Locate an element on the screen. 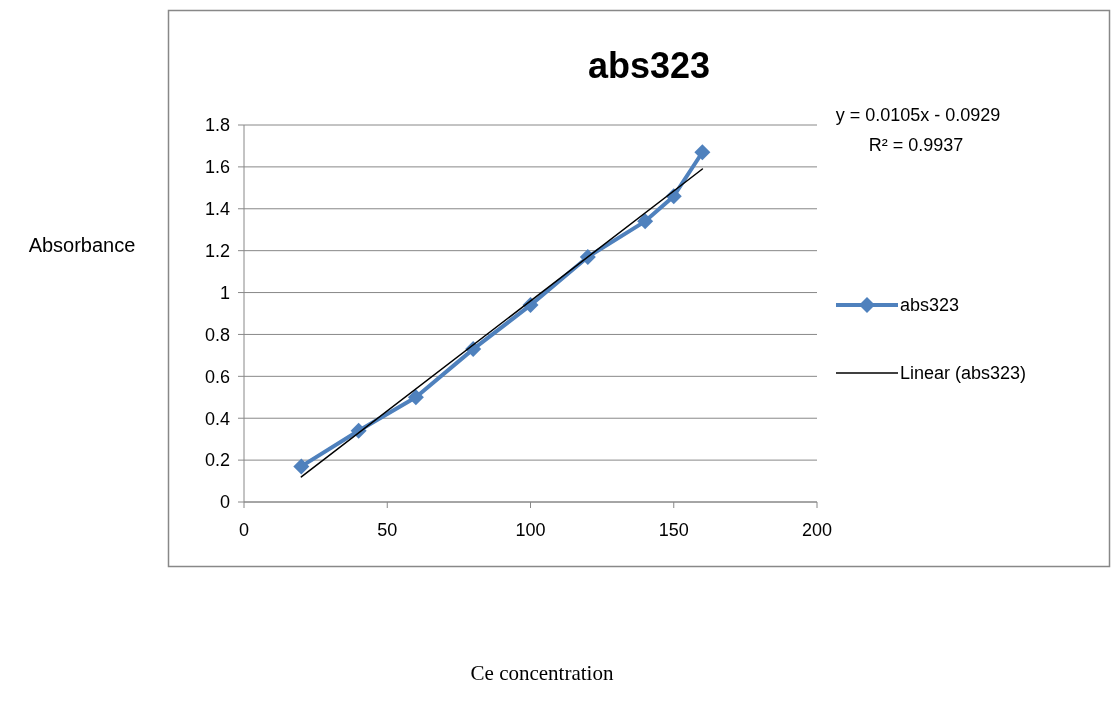 The image size is (1118, 711). x-tick-label: 0 is located at coordinates (244, 530).